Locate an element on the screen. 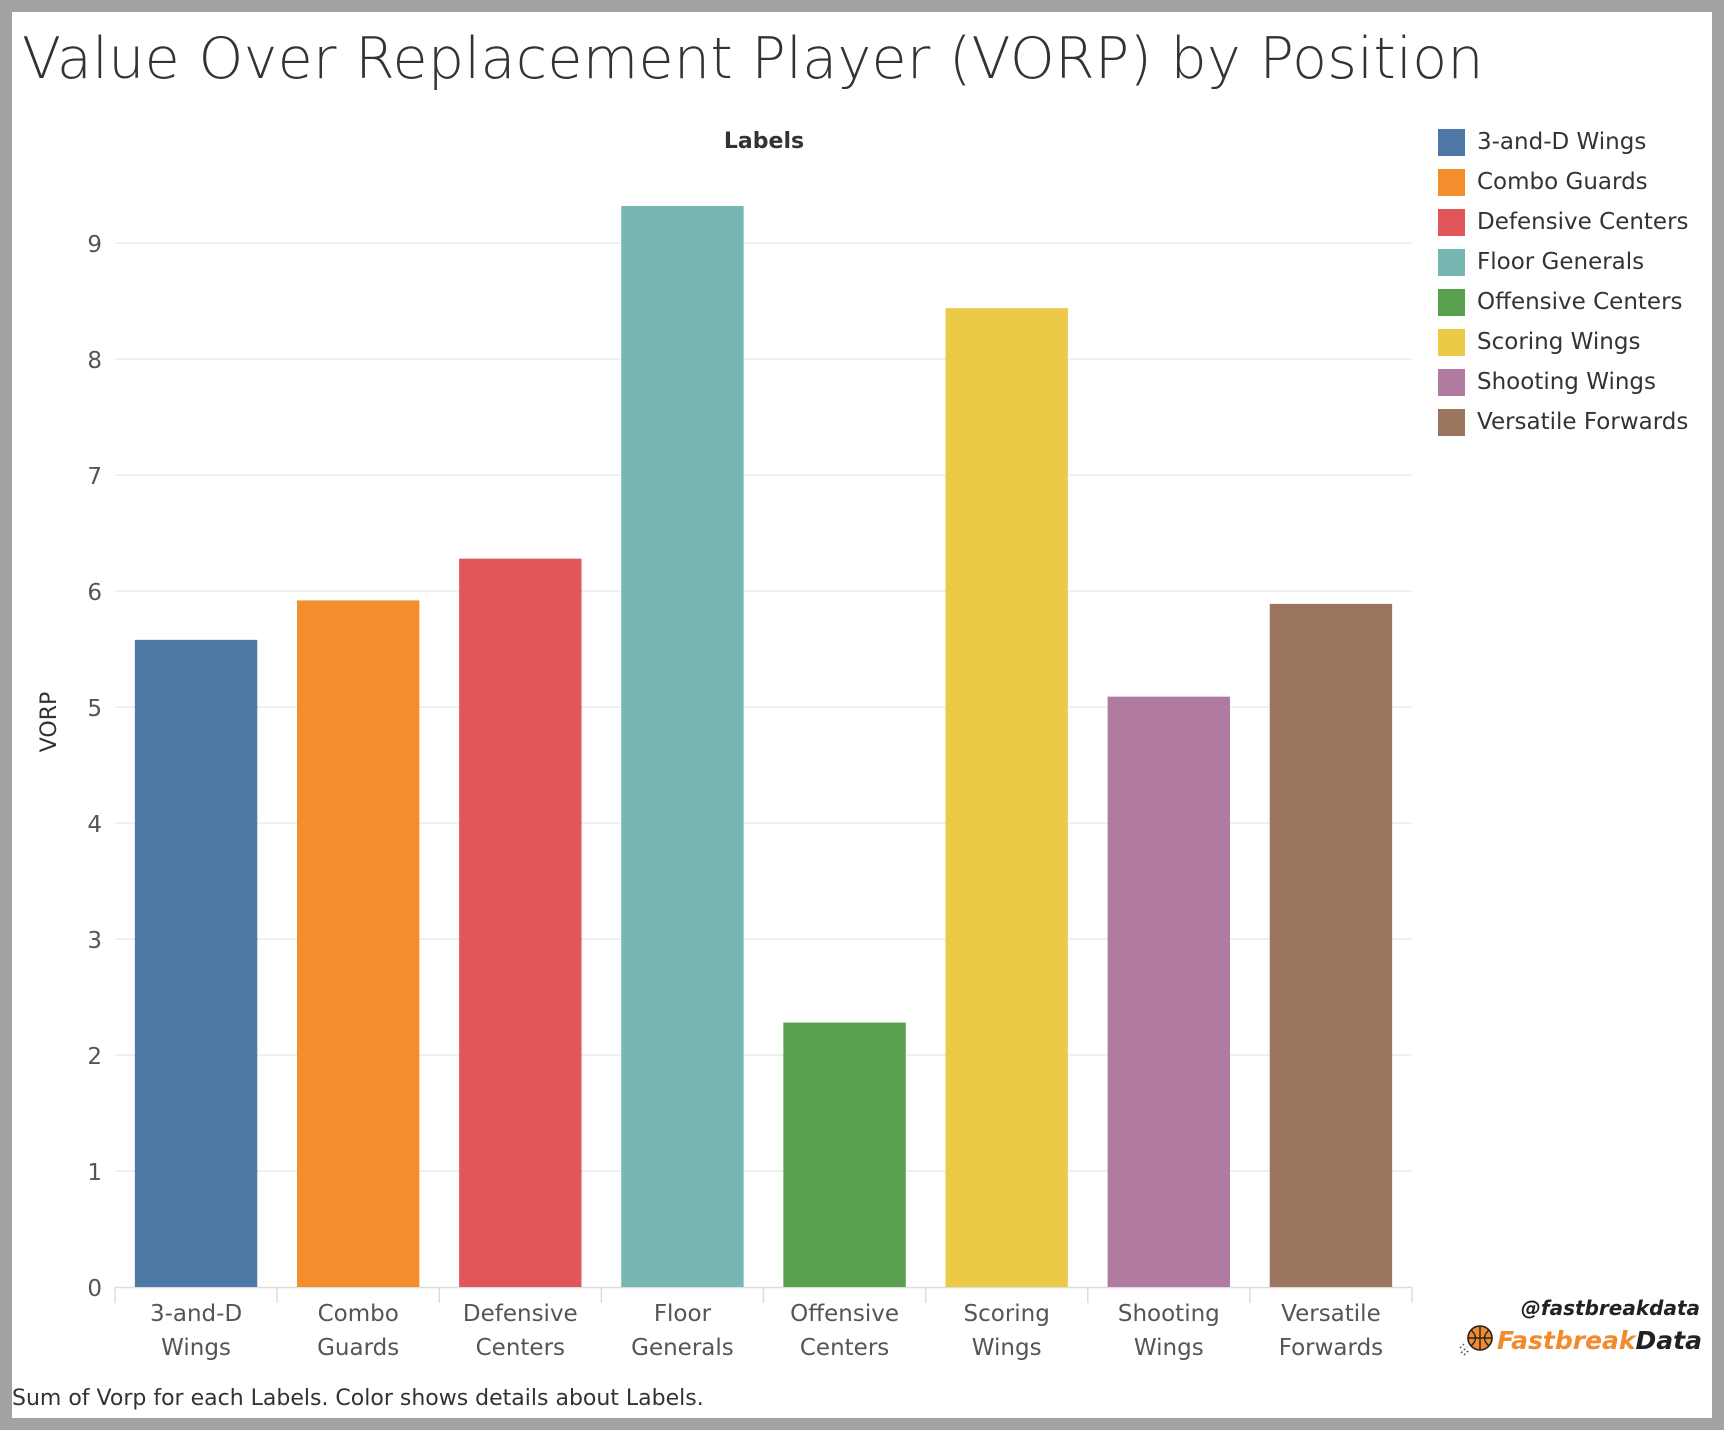  brand-watermark: @fastbreakdata Fastbreak Data is located at coordinates (1577, 1326).